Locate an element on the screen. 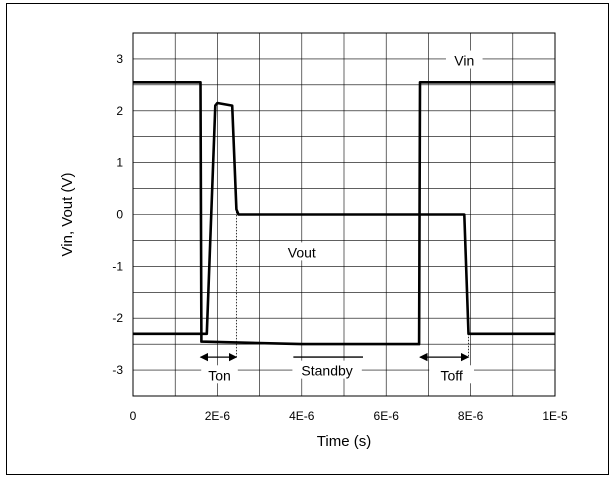 The image size is (615, 478). y-tick-label: 0 is located at coordinates (119, 215).